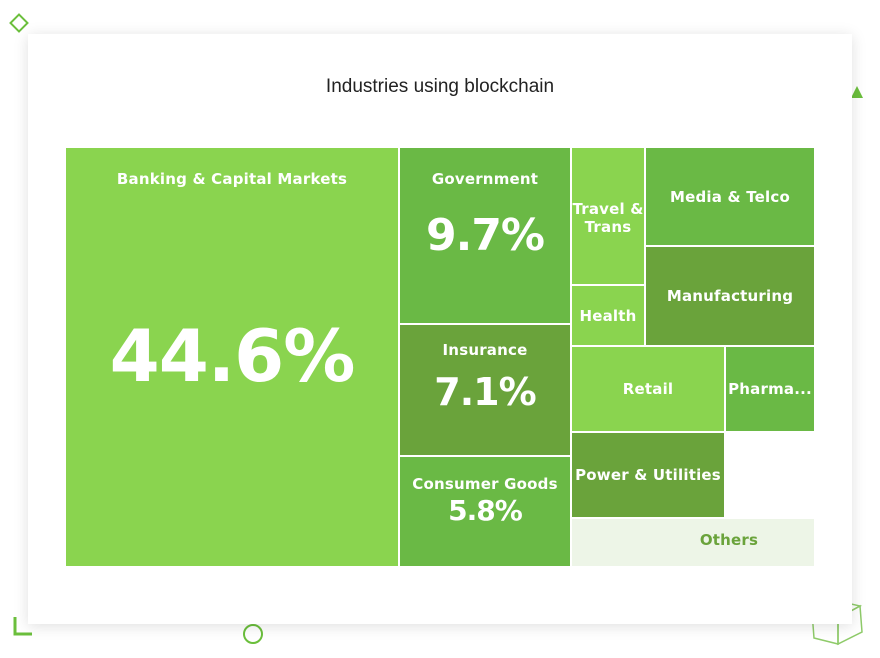 The height and width of the screenshot is (658, 880). I want to click on tile-power-utilities: Power & Utilities, so click(648, 475).